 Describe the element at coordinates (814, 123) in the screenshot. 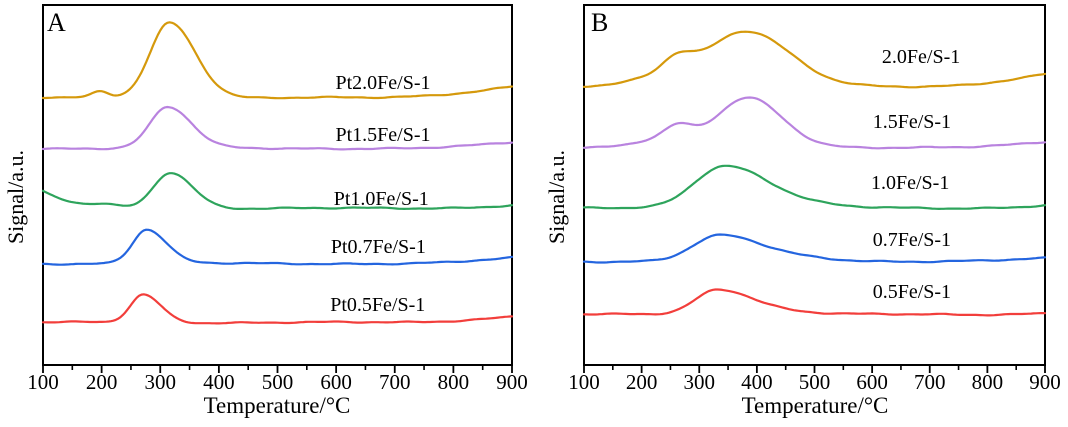

I see `curve-1.5Fe/S-1` at that location.